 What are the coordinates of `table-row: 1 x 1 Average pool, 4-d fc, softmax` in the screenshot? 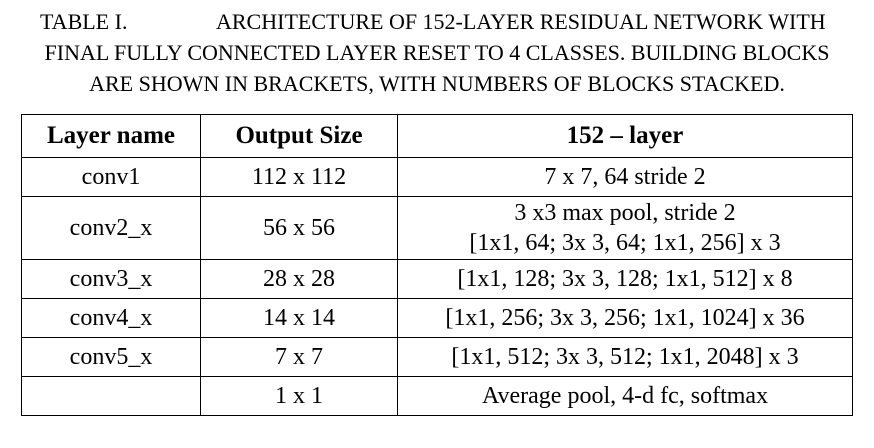 It's located at (437, 396).